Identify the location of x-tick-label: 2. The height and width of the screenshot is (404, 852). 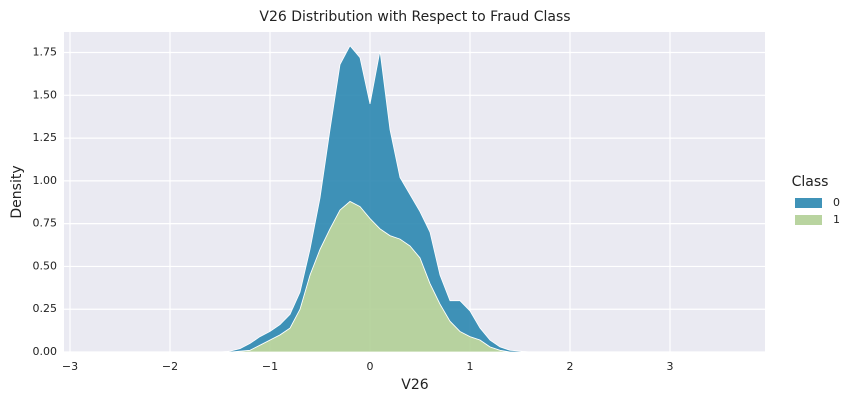
(570, 366).